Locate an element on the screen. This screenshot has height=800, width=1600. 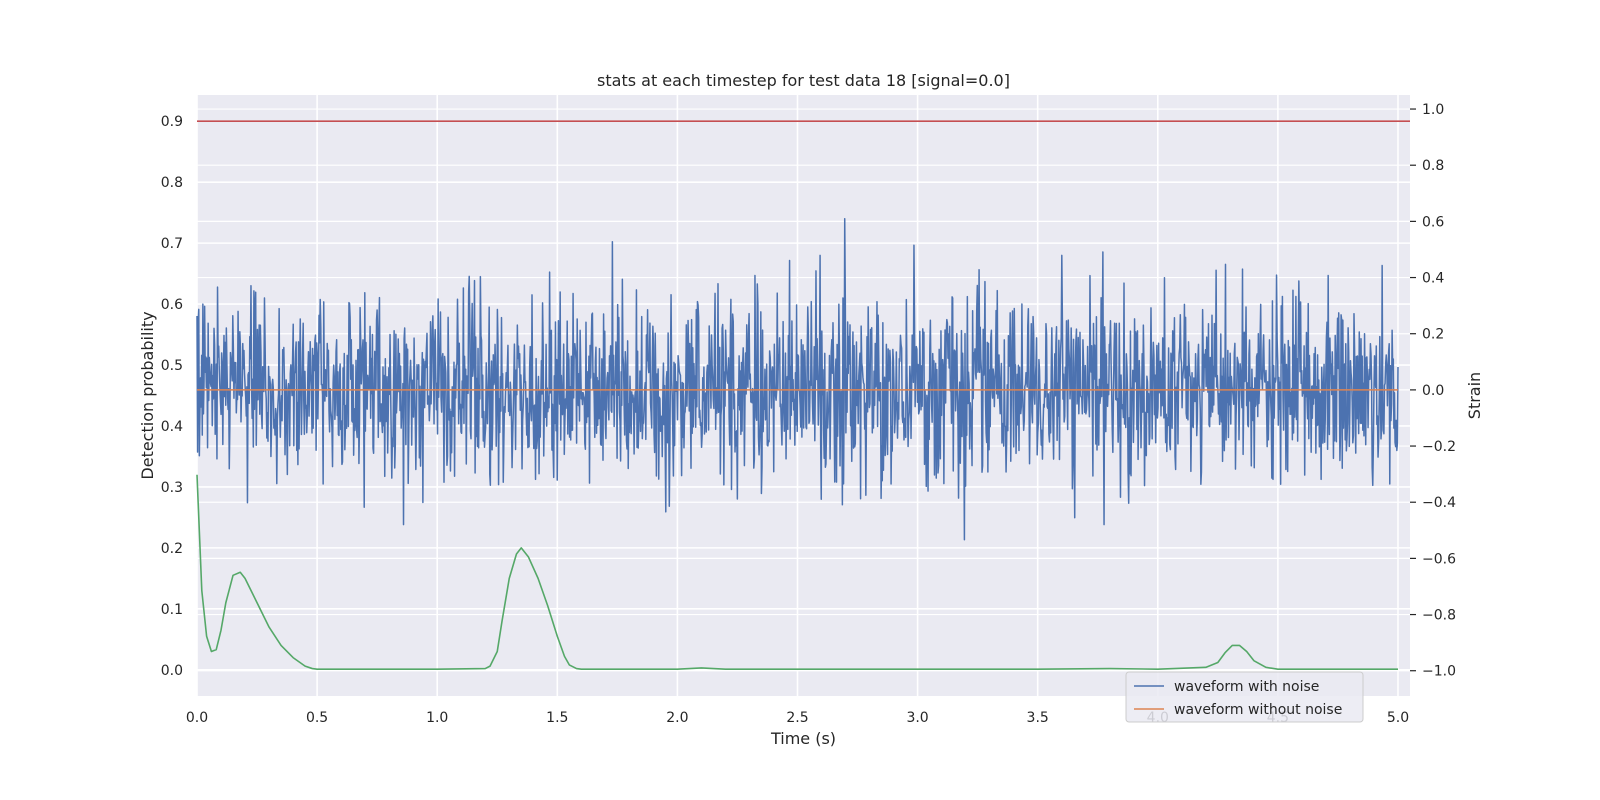
y-tick-label: 0.9 is located at coordinates (172, 122).